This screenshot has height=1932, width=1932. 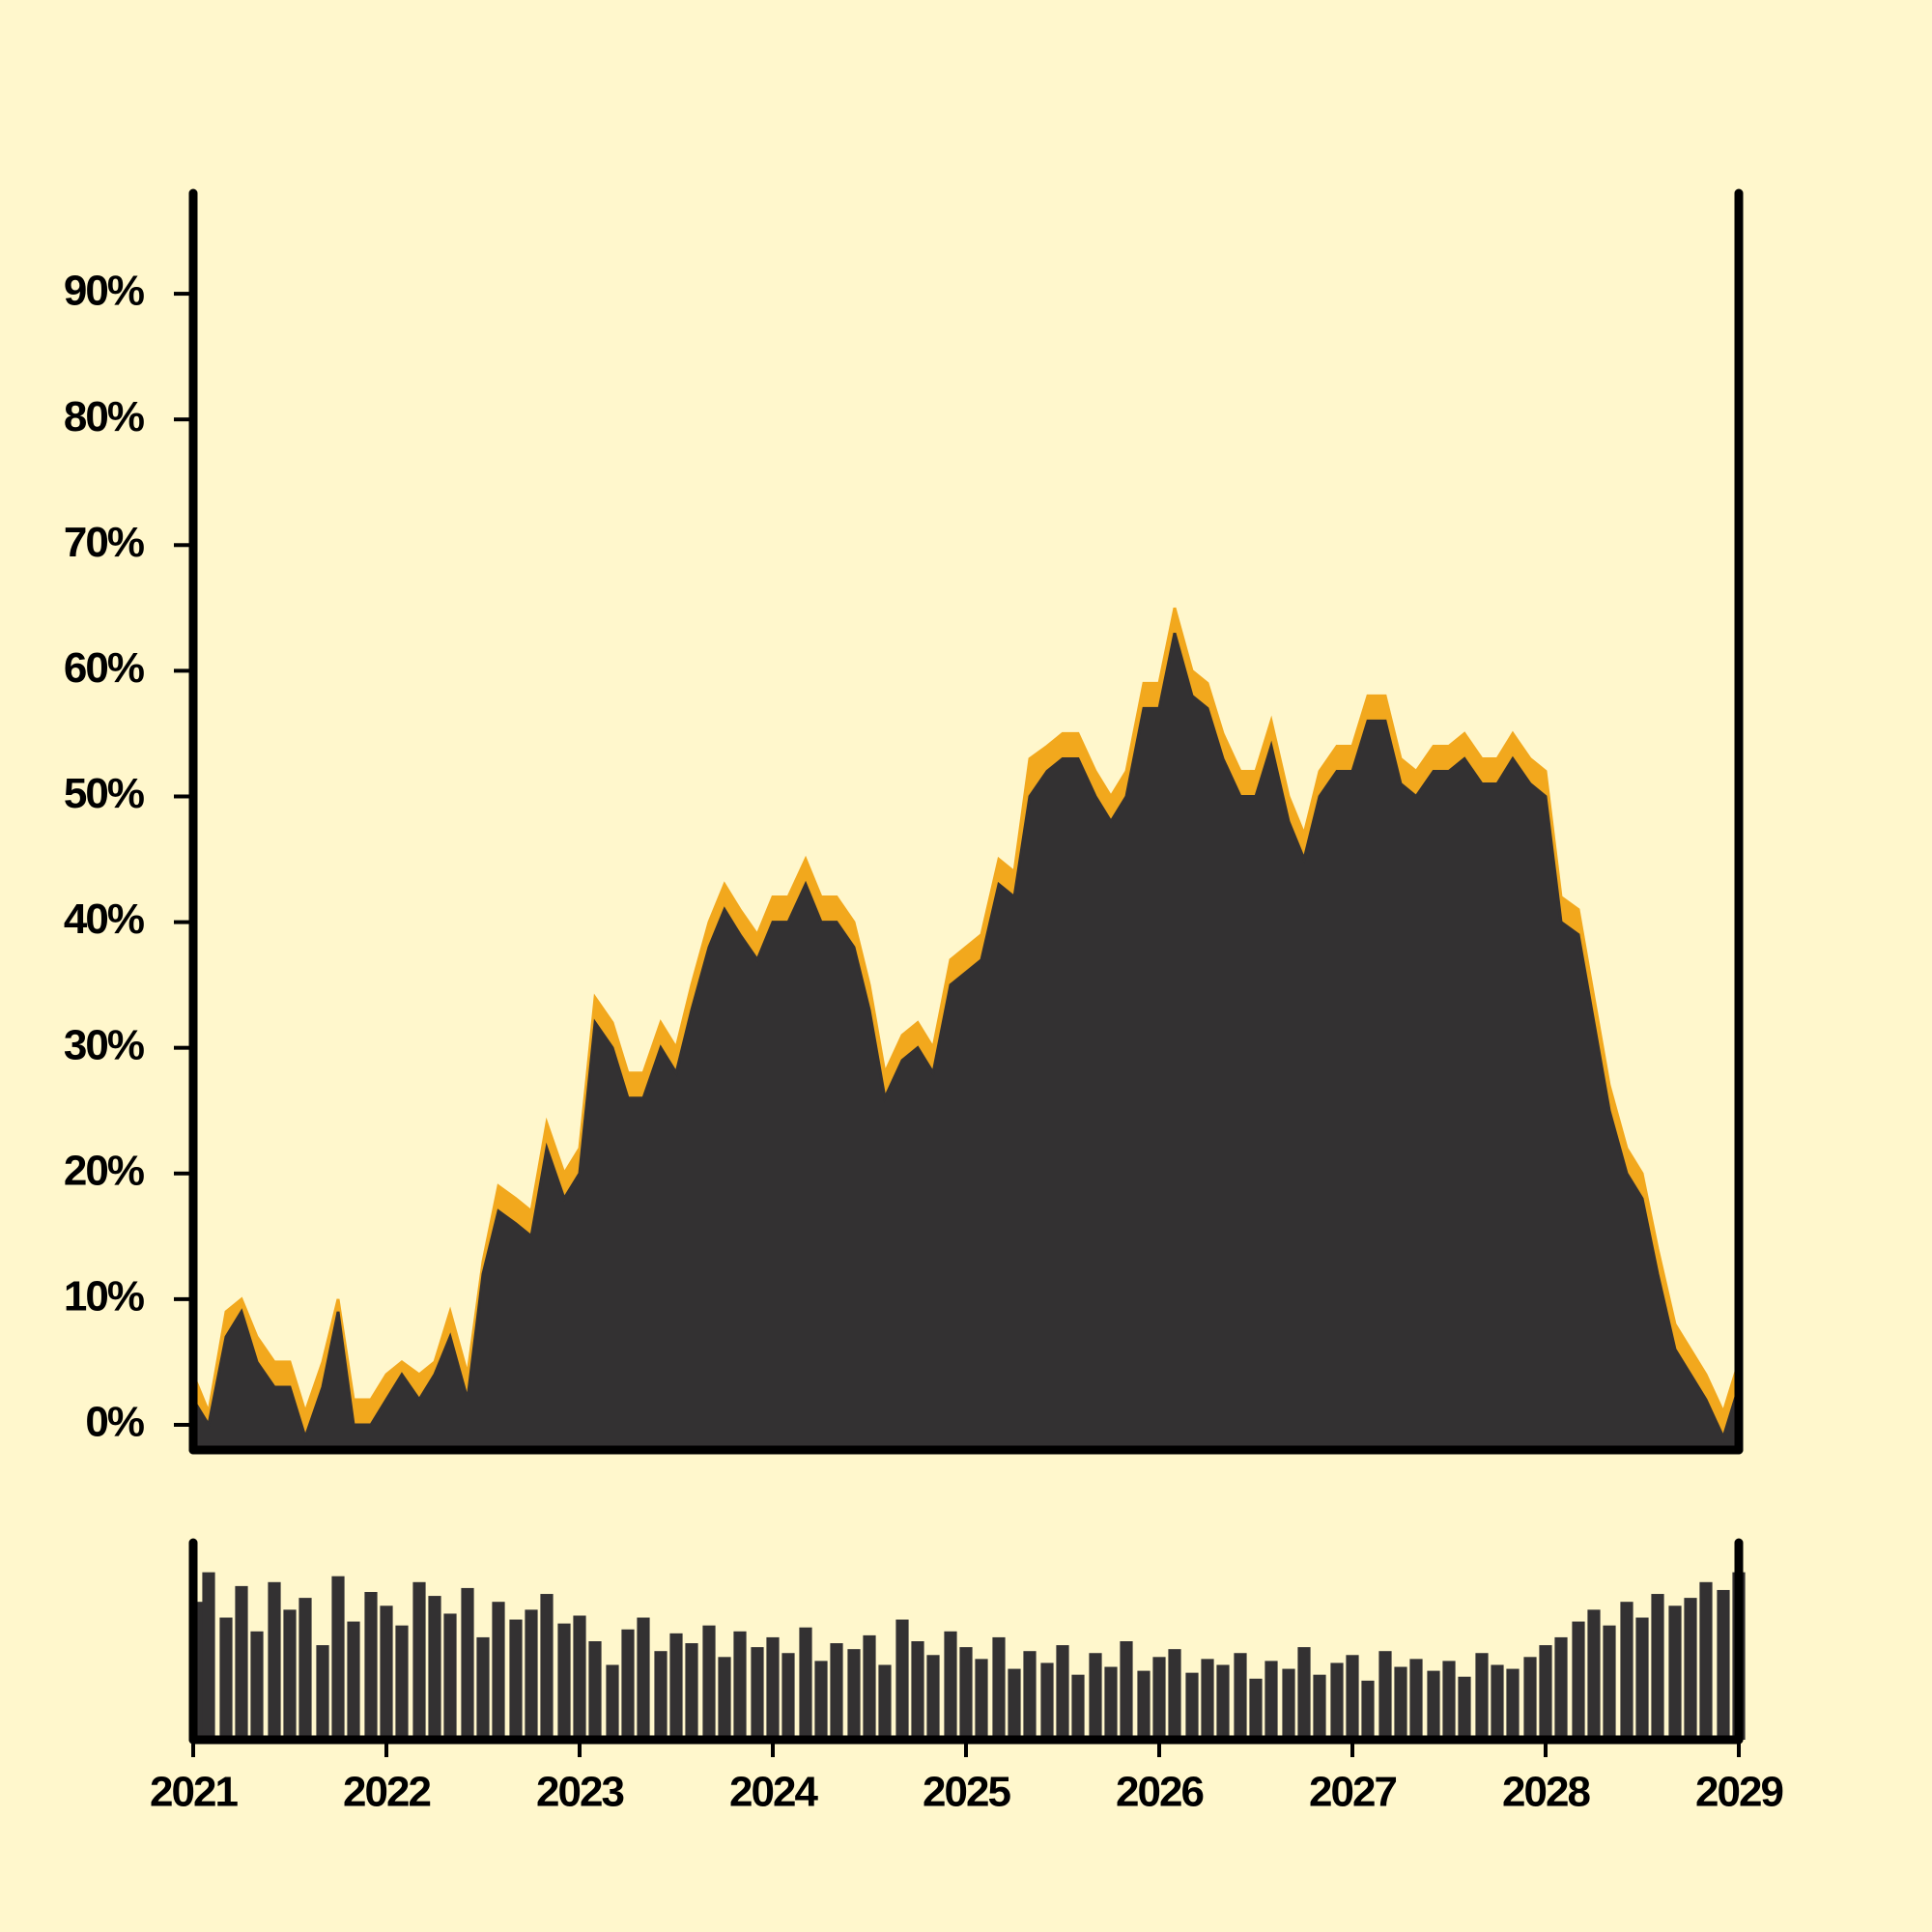 I want to click on y-tick-label: 60%, so click(x=104, y=668).